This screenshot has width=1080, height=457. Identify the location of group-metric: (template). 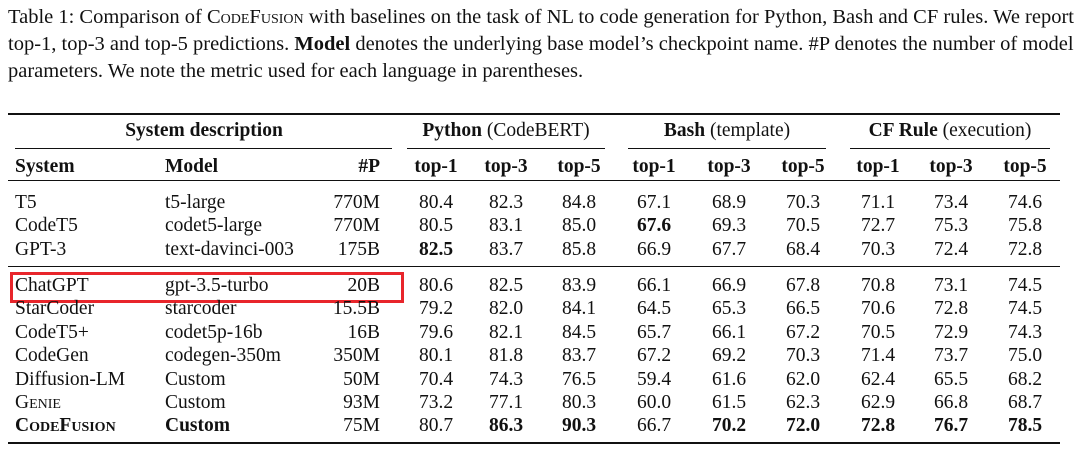
(750, 130).